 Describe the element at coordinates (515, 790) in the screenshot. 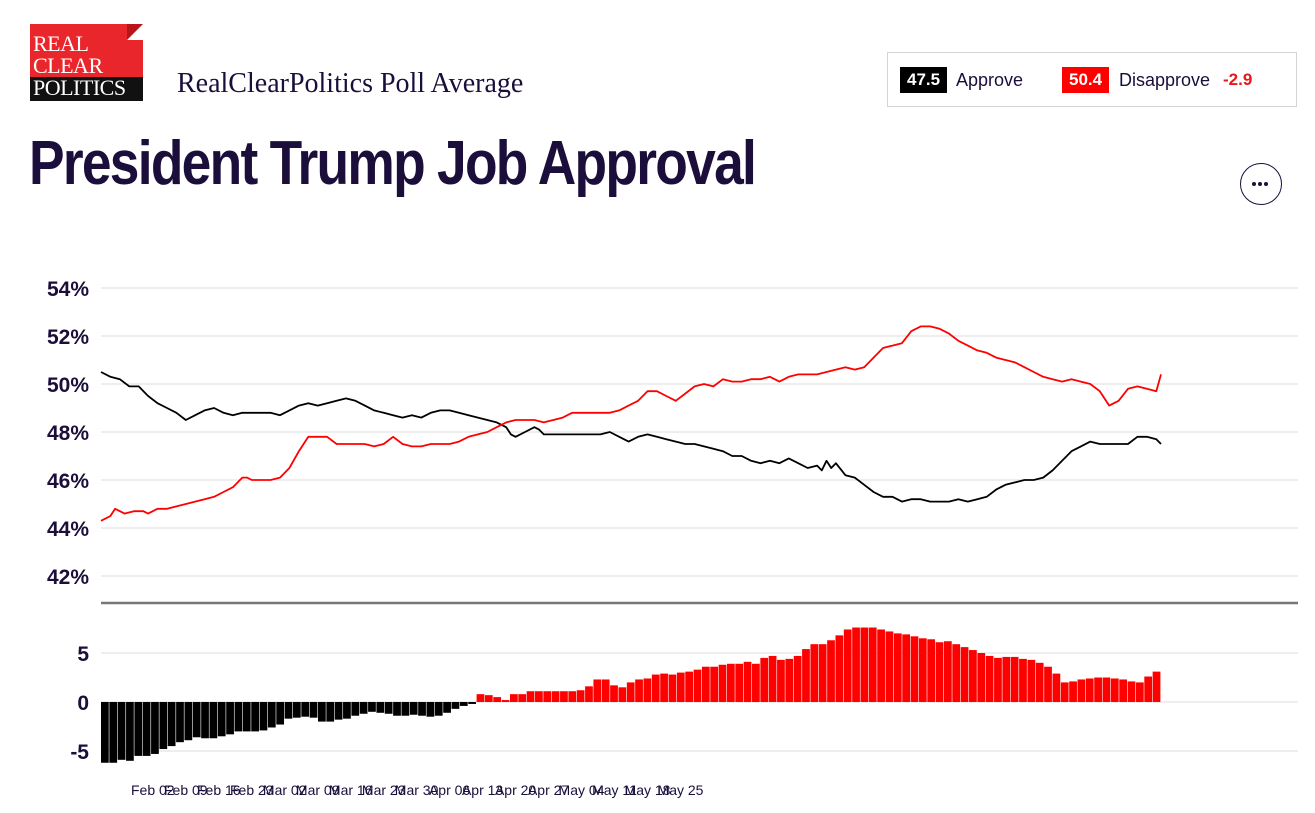

I see `x-tick-label: Apr 20` at that location.